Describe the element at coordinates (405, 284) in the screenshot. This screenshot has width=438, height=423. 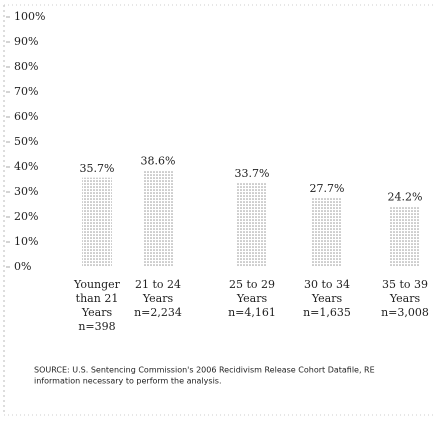
I see `x-tick-label: 35 to 39` at that location.